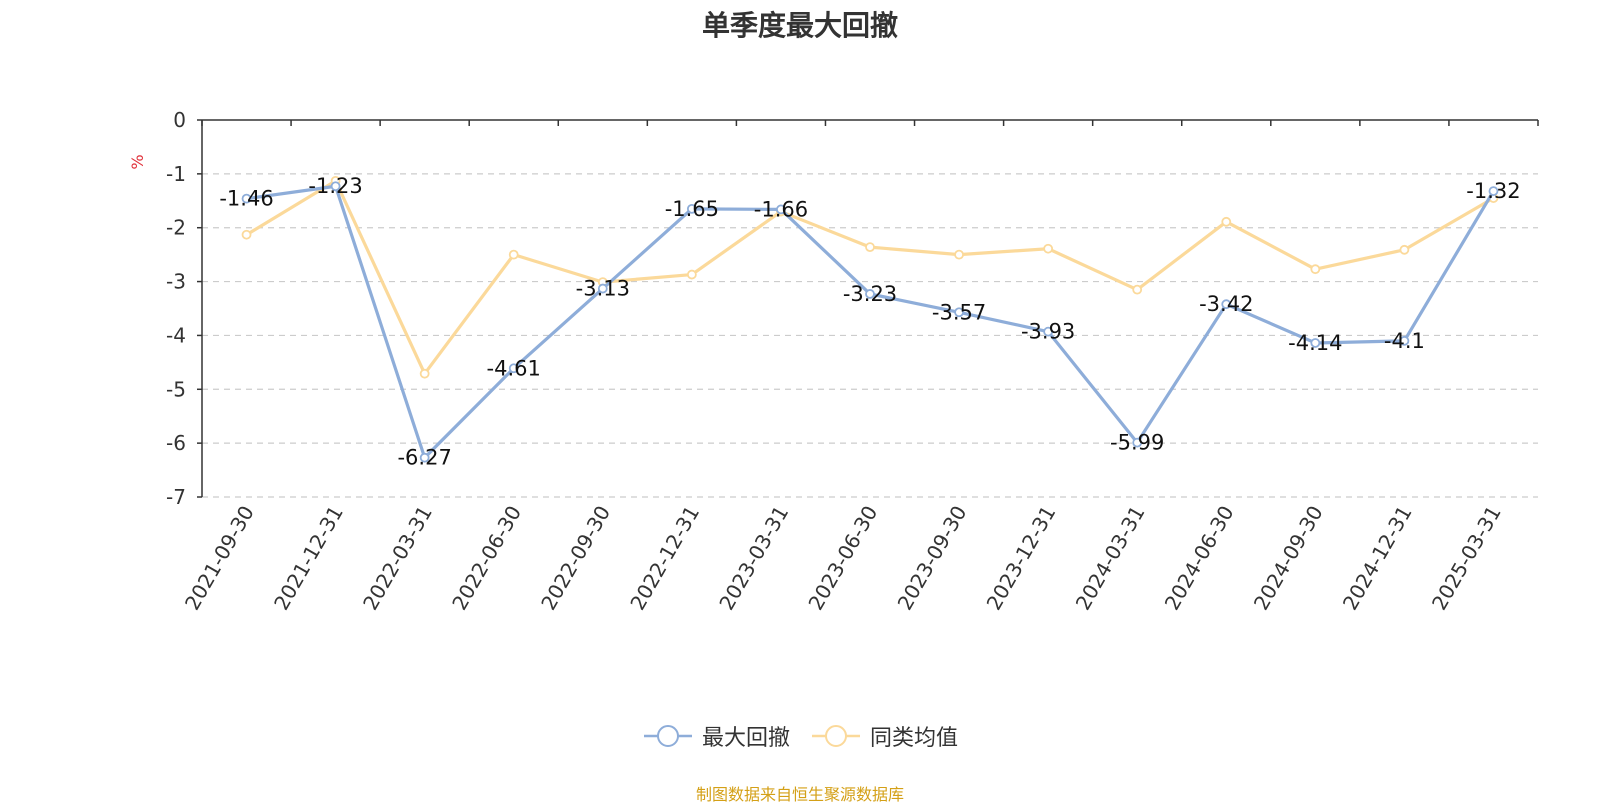  I want to click on y-axis-unit-label: %, so click(137, 161).